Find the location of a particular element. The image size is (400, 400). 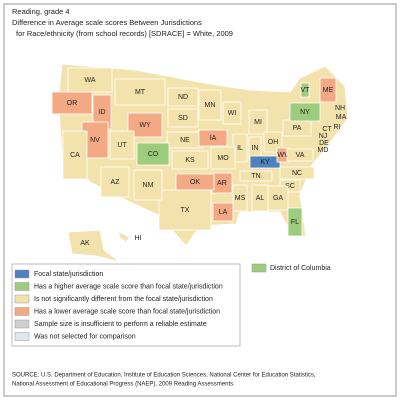

state-label: NV is located at coordinates (95, 140).